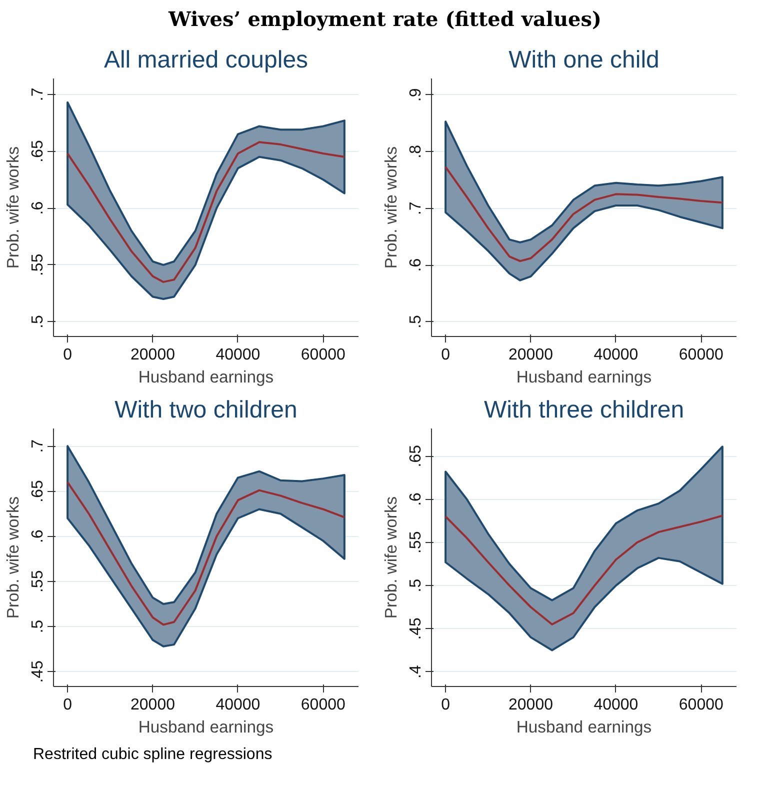 The image size is (767, 803). Describe the element at coordinates (416, 671) in the screenshot. I see `y-tick-label: .4` at that location.